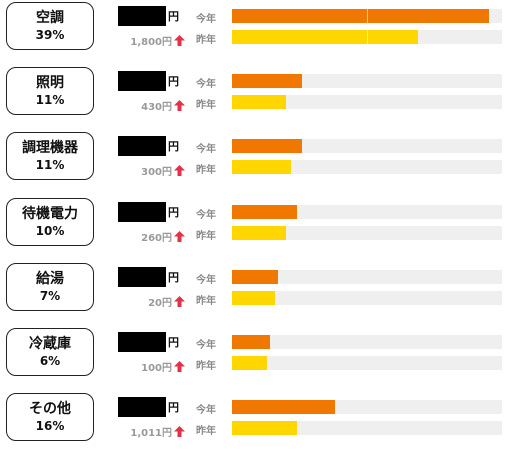 The width and height of the screenshot is (507, 455). I want to click on category-button: 待機電力 10%, so click(50, 221).